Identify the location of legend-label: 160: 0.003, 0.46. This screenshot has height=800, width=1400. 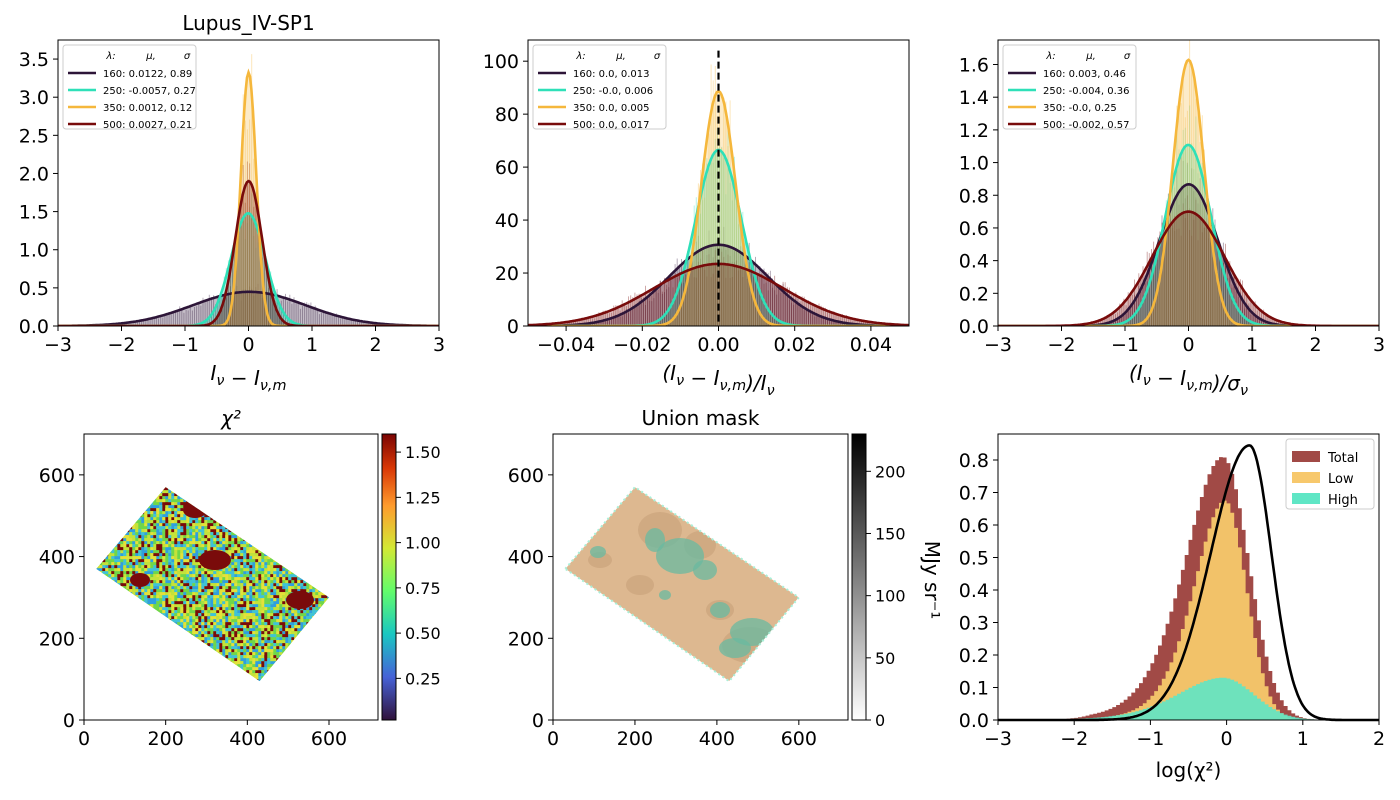
(1084, 74).